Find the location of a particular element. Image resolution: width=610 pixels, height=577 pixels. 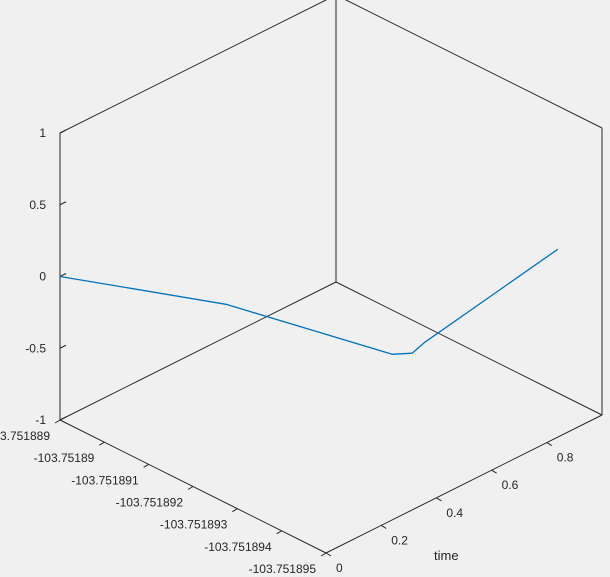

z-tick-label-4: 1 is located at coordinates (42, 133).